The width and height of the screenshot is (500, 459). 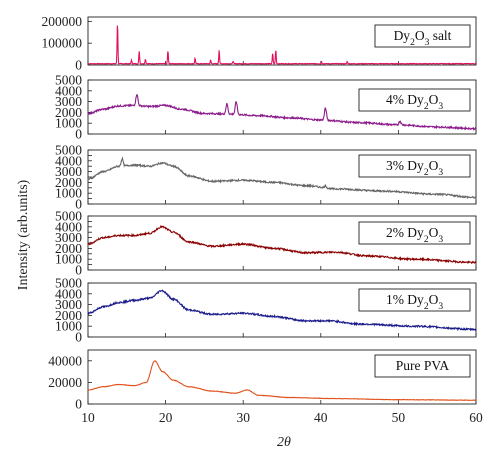 What do you see at coordinates (65, 382) in the screenshot?
I see `y-tick-label: 20000` at bounding box center [65, 382].